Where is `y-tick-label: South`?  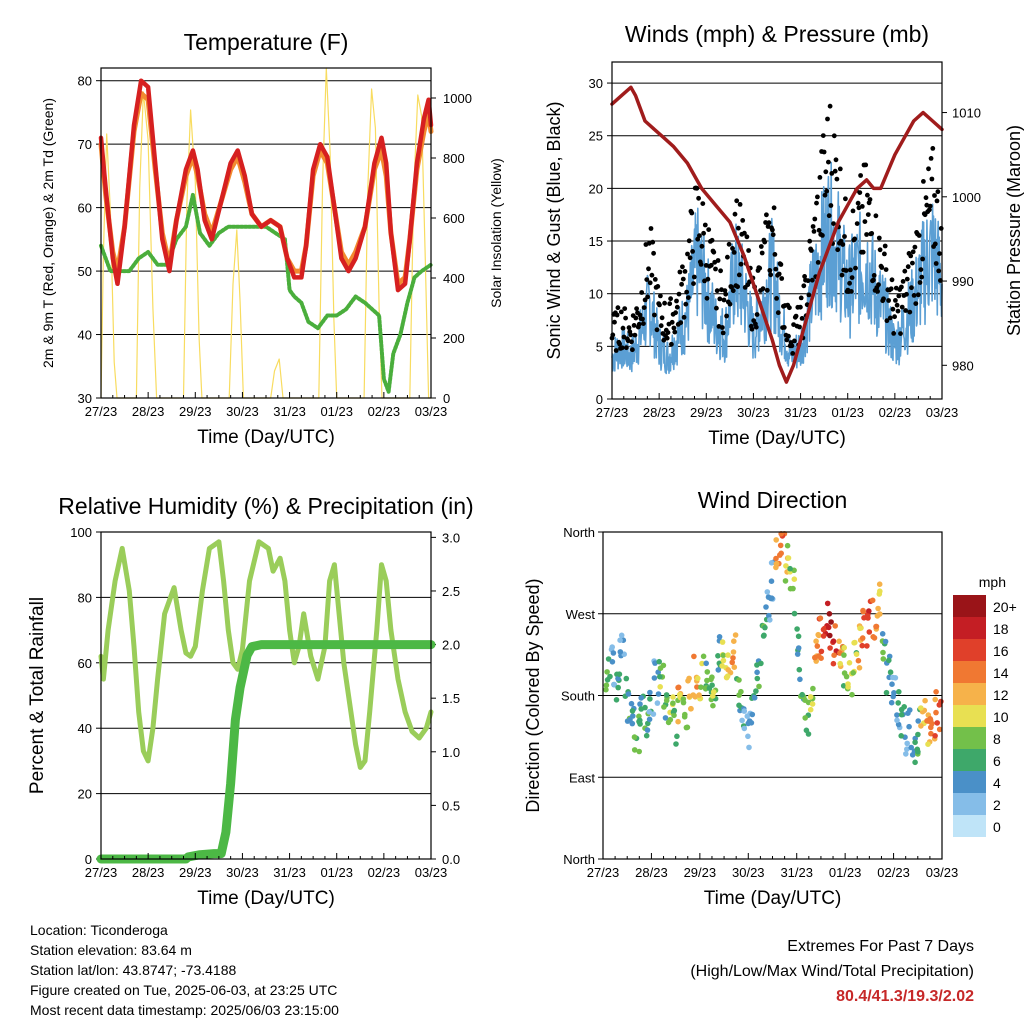 y-tick-label: South is located at coordinates (578, 696).